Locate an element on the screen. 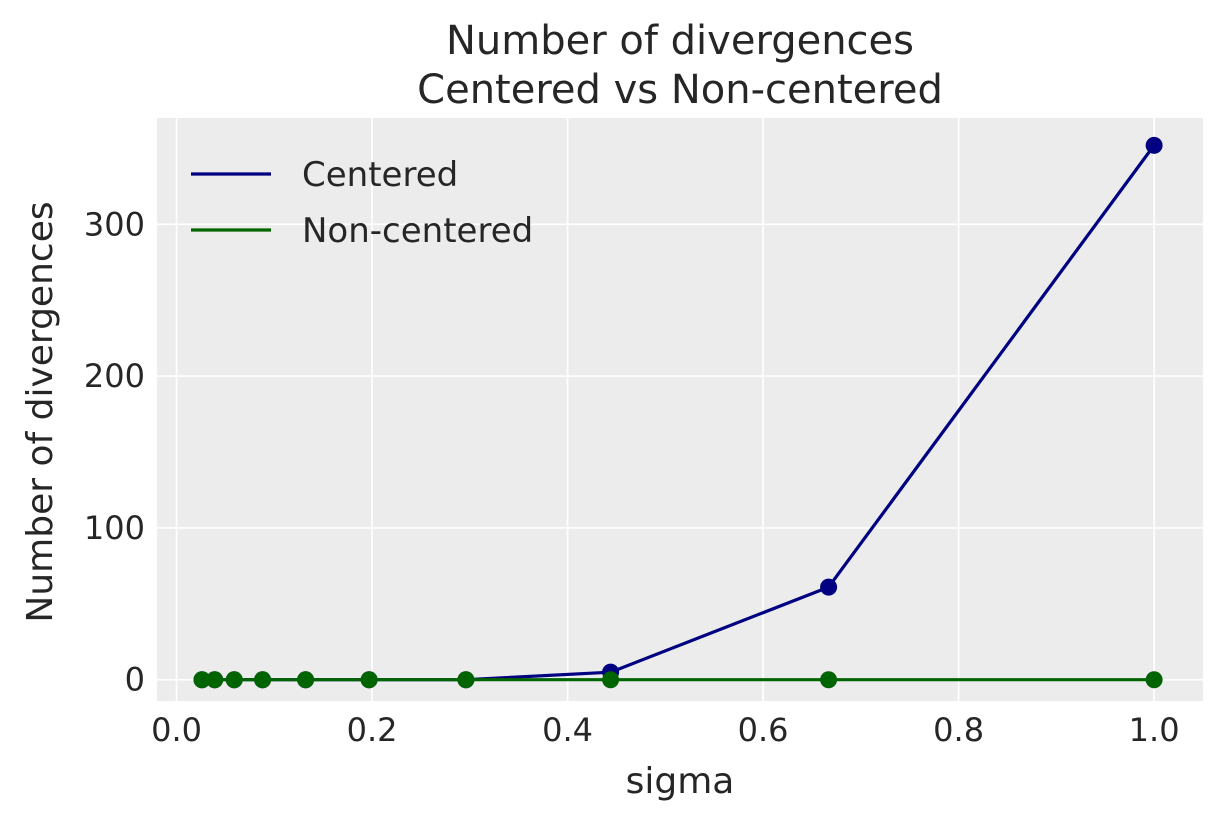 Image resolution: width=1223 pixels, height=823 pixels. x-tick-label: 0.2 is located at coordinates (372, 730).